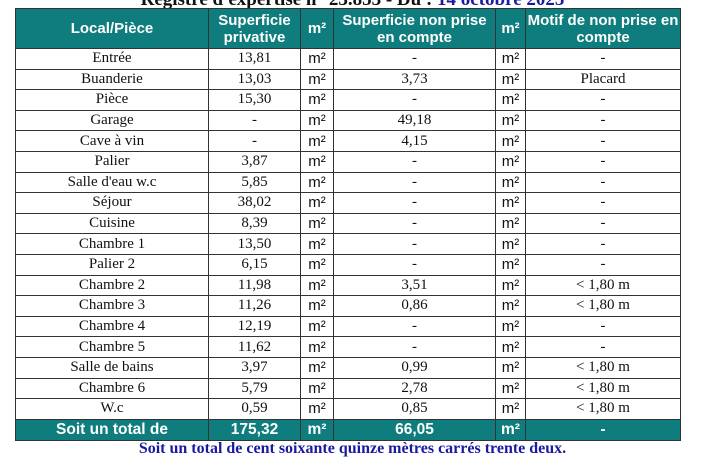  I want to click on table-cell: Salle de bains, so click(112, 367).